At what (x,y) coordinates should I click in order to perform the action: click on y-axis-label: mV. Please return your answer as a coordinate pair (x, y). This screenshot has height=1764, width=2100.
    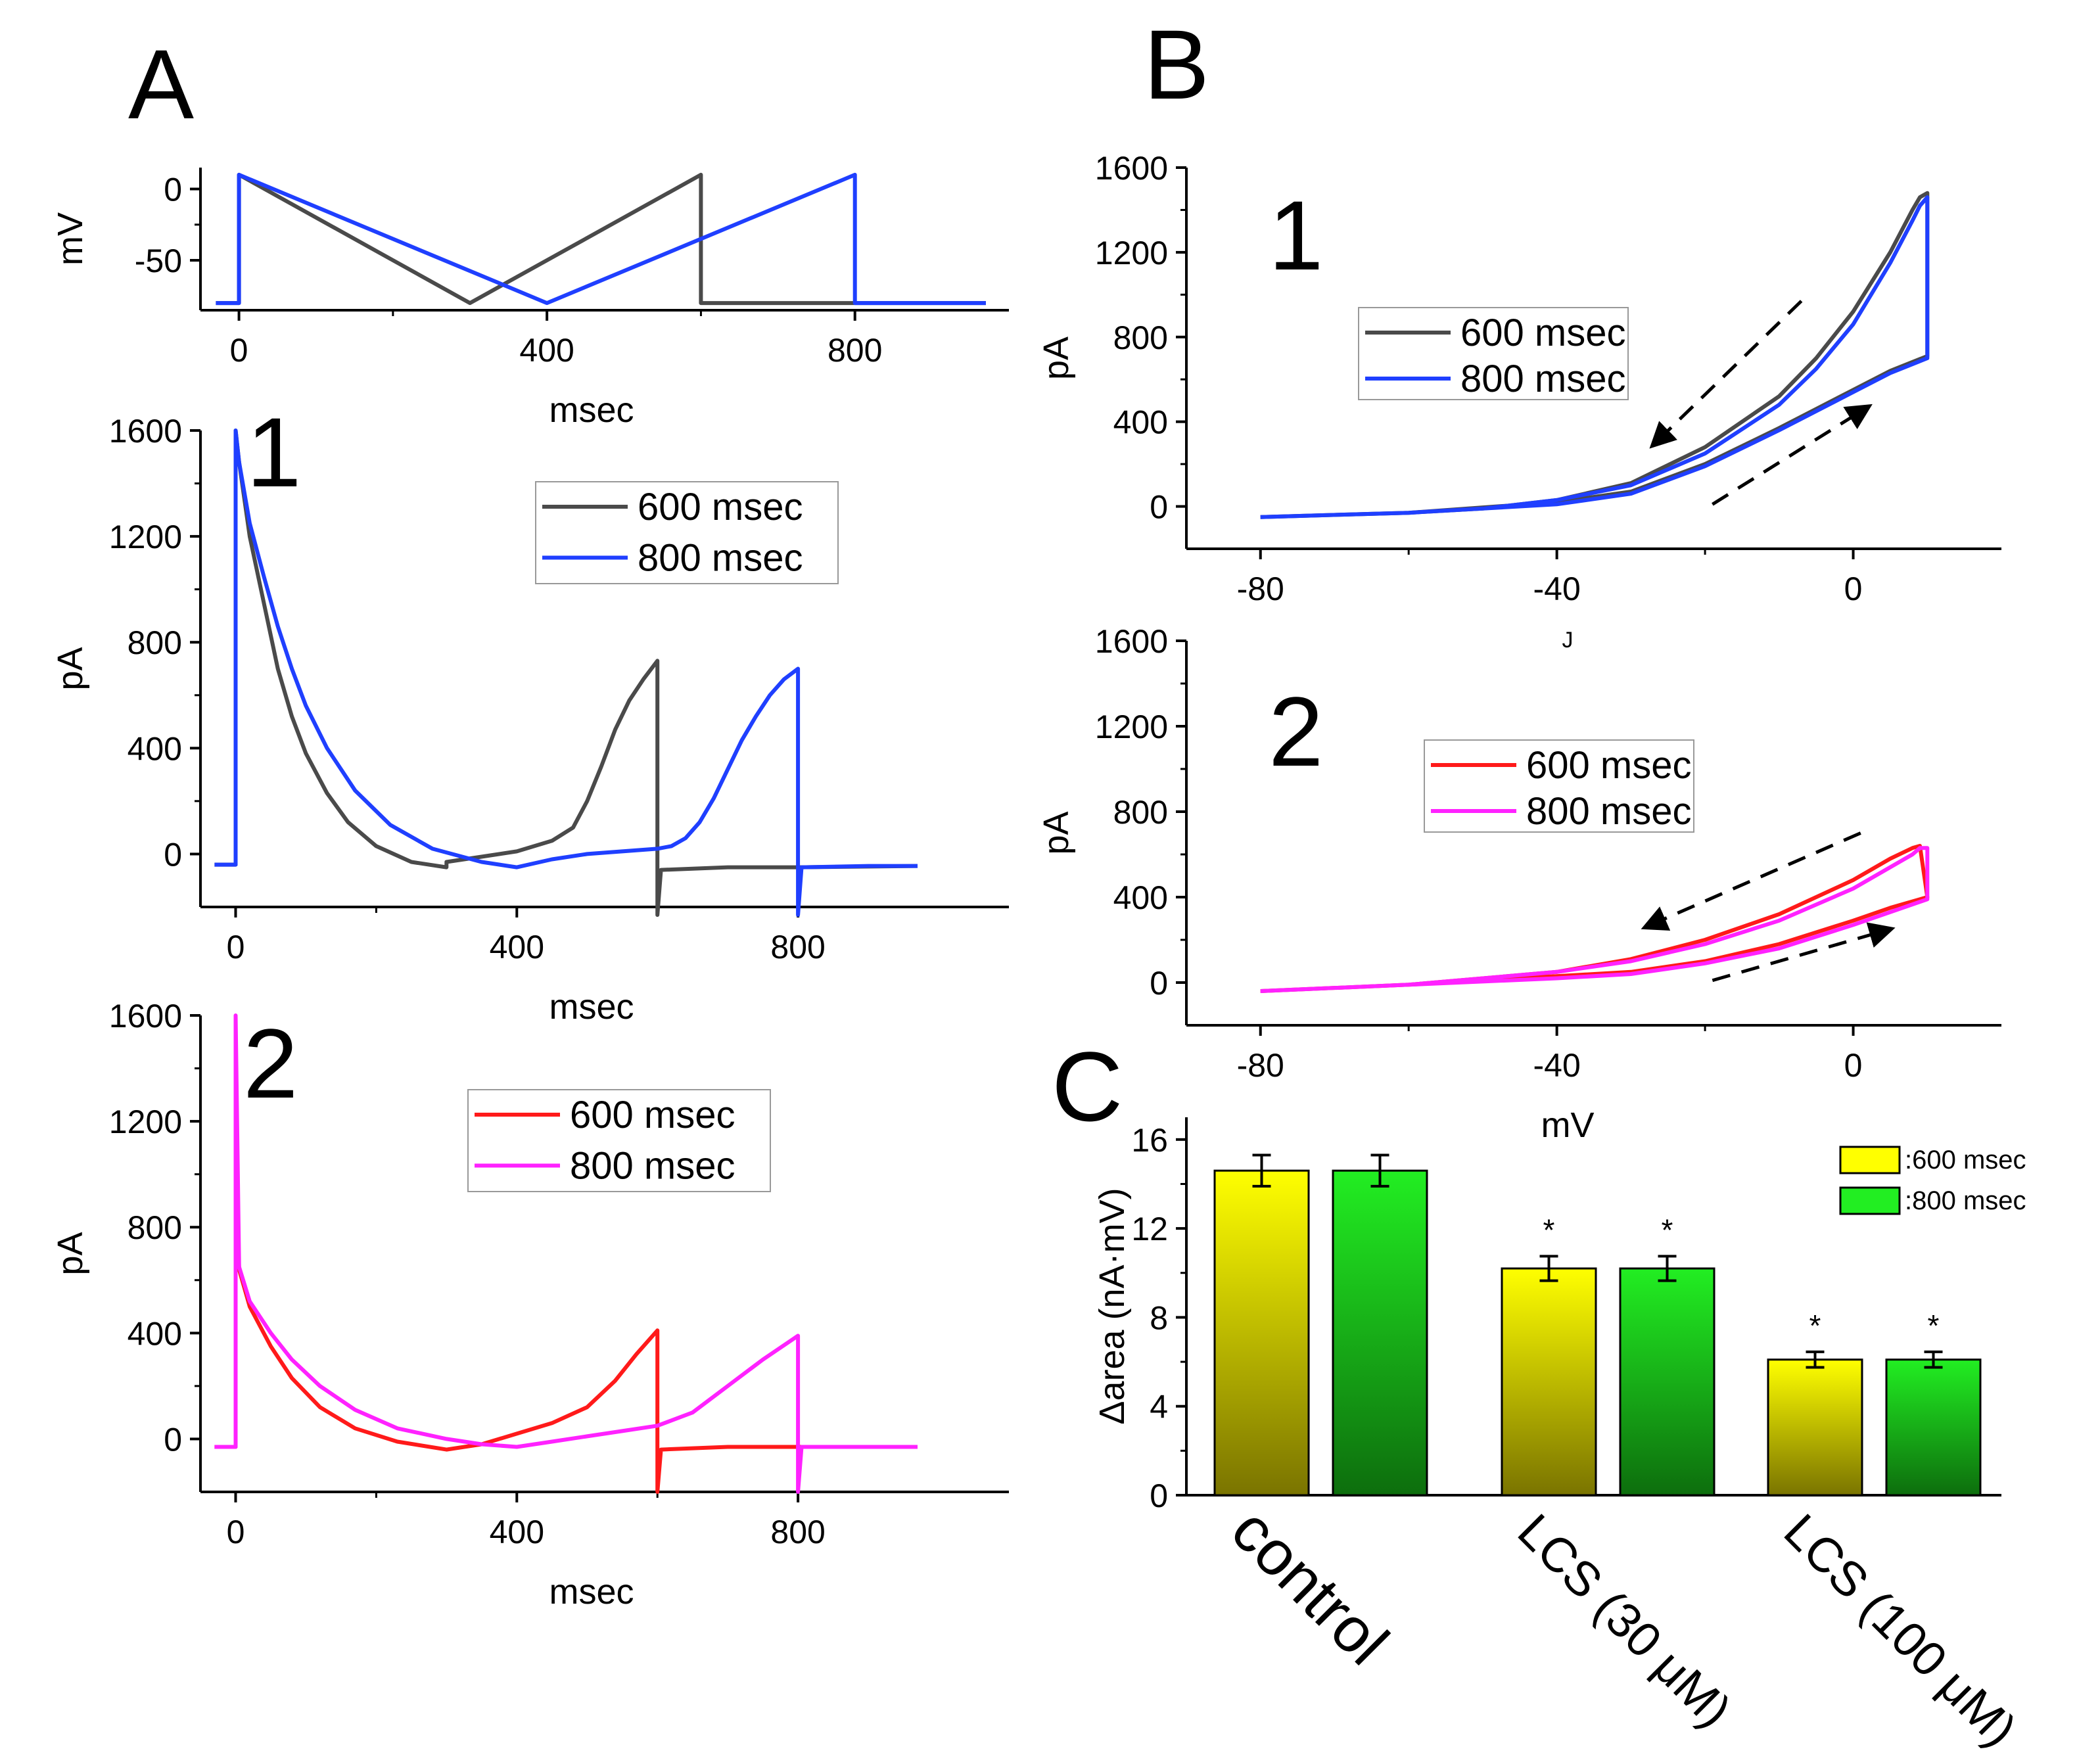
    Looking at the image, I should click on (70, 239).